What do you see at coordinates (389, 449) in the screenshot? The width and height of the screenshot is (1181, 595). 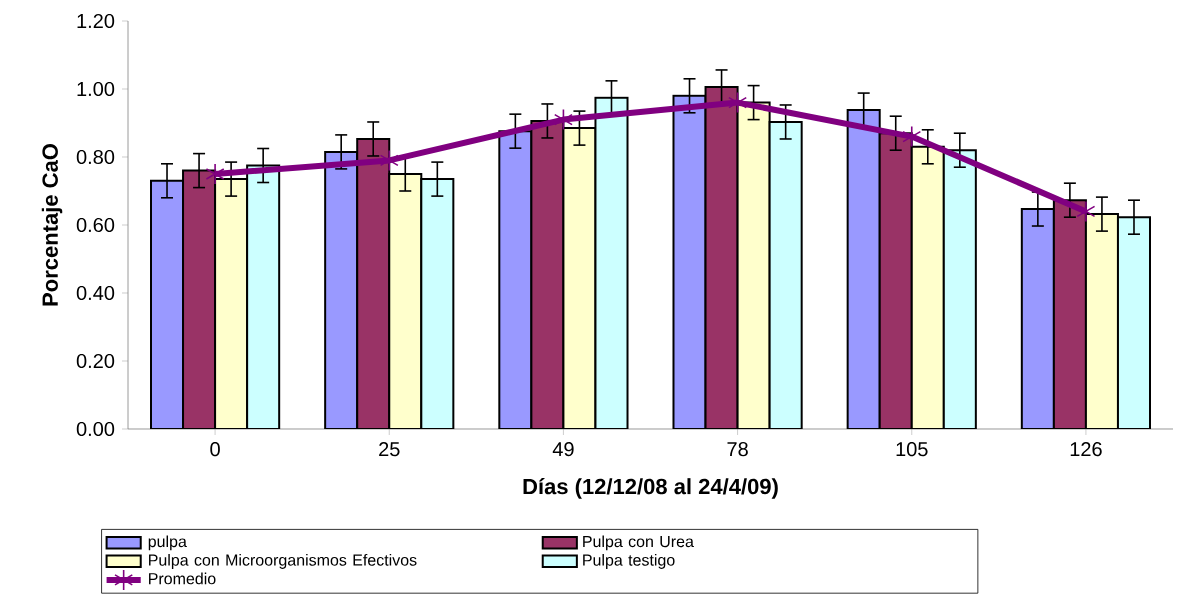 I see `x-tick-label: 25` at bounding box center [389, 449].